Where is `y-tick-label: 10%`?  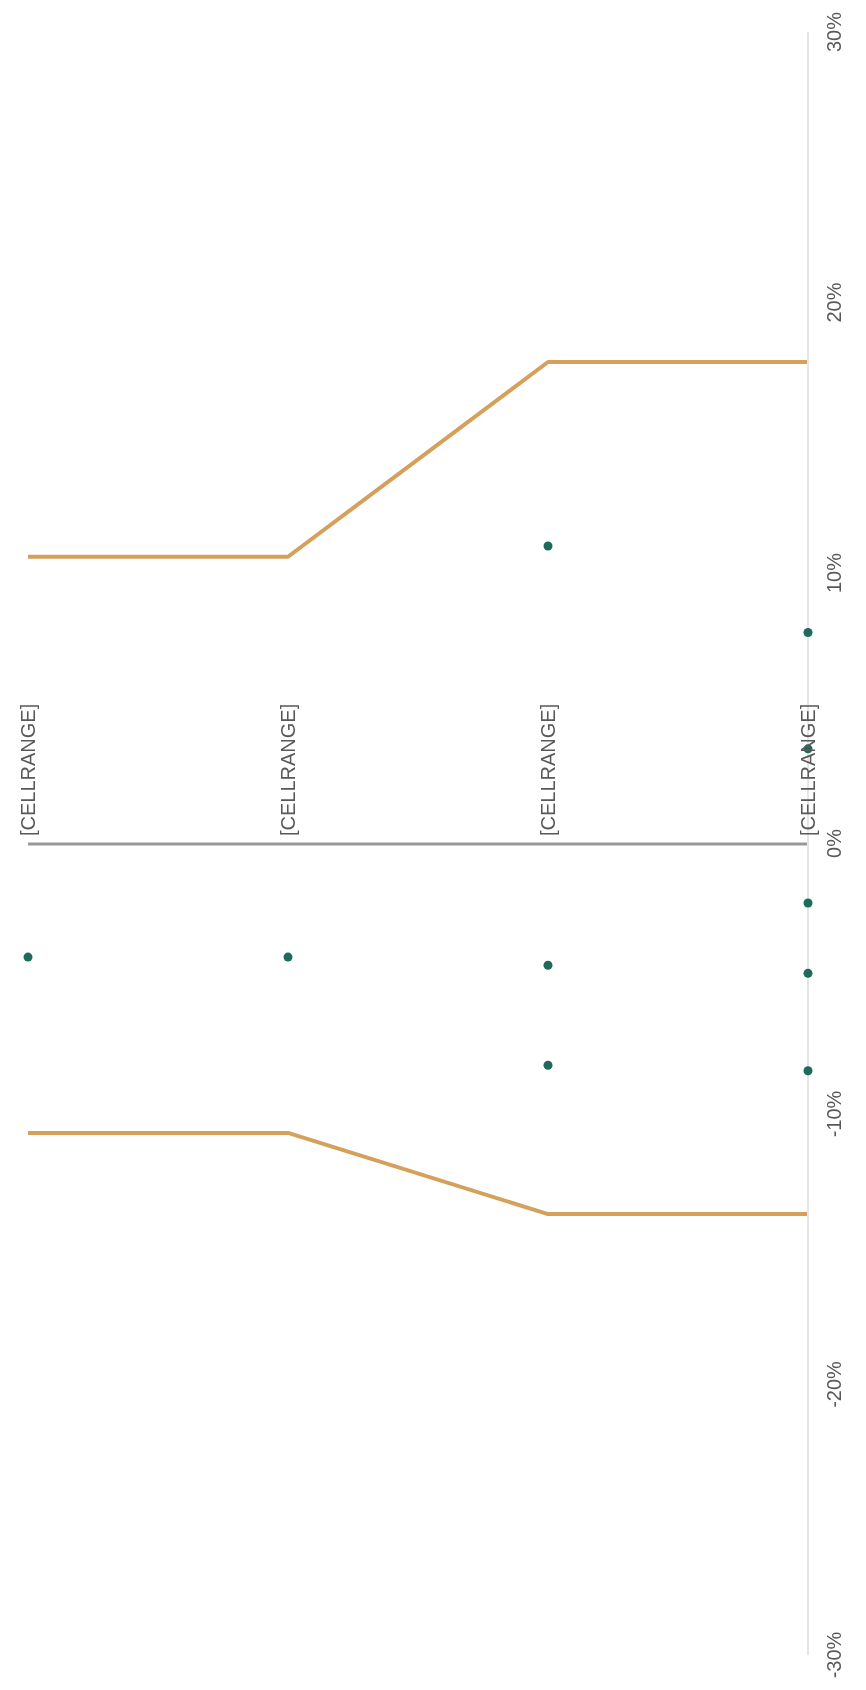
y-tick-label: 10% is located at coordinates (834, 573).